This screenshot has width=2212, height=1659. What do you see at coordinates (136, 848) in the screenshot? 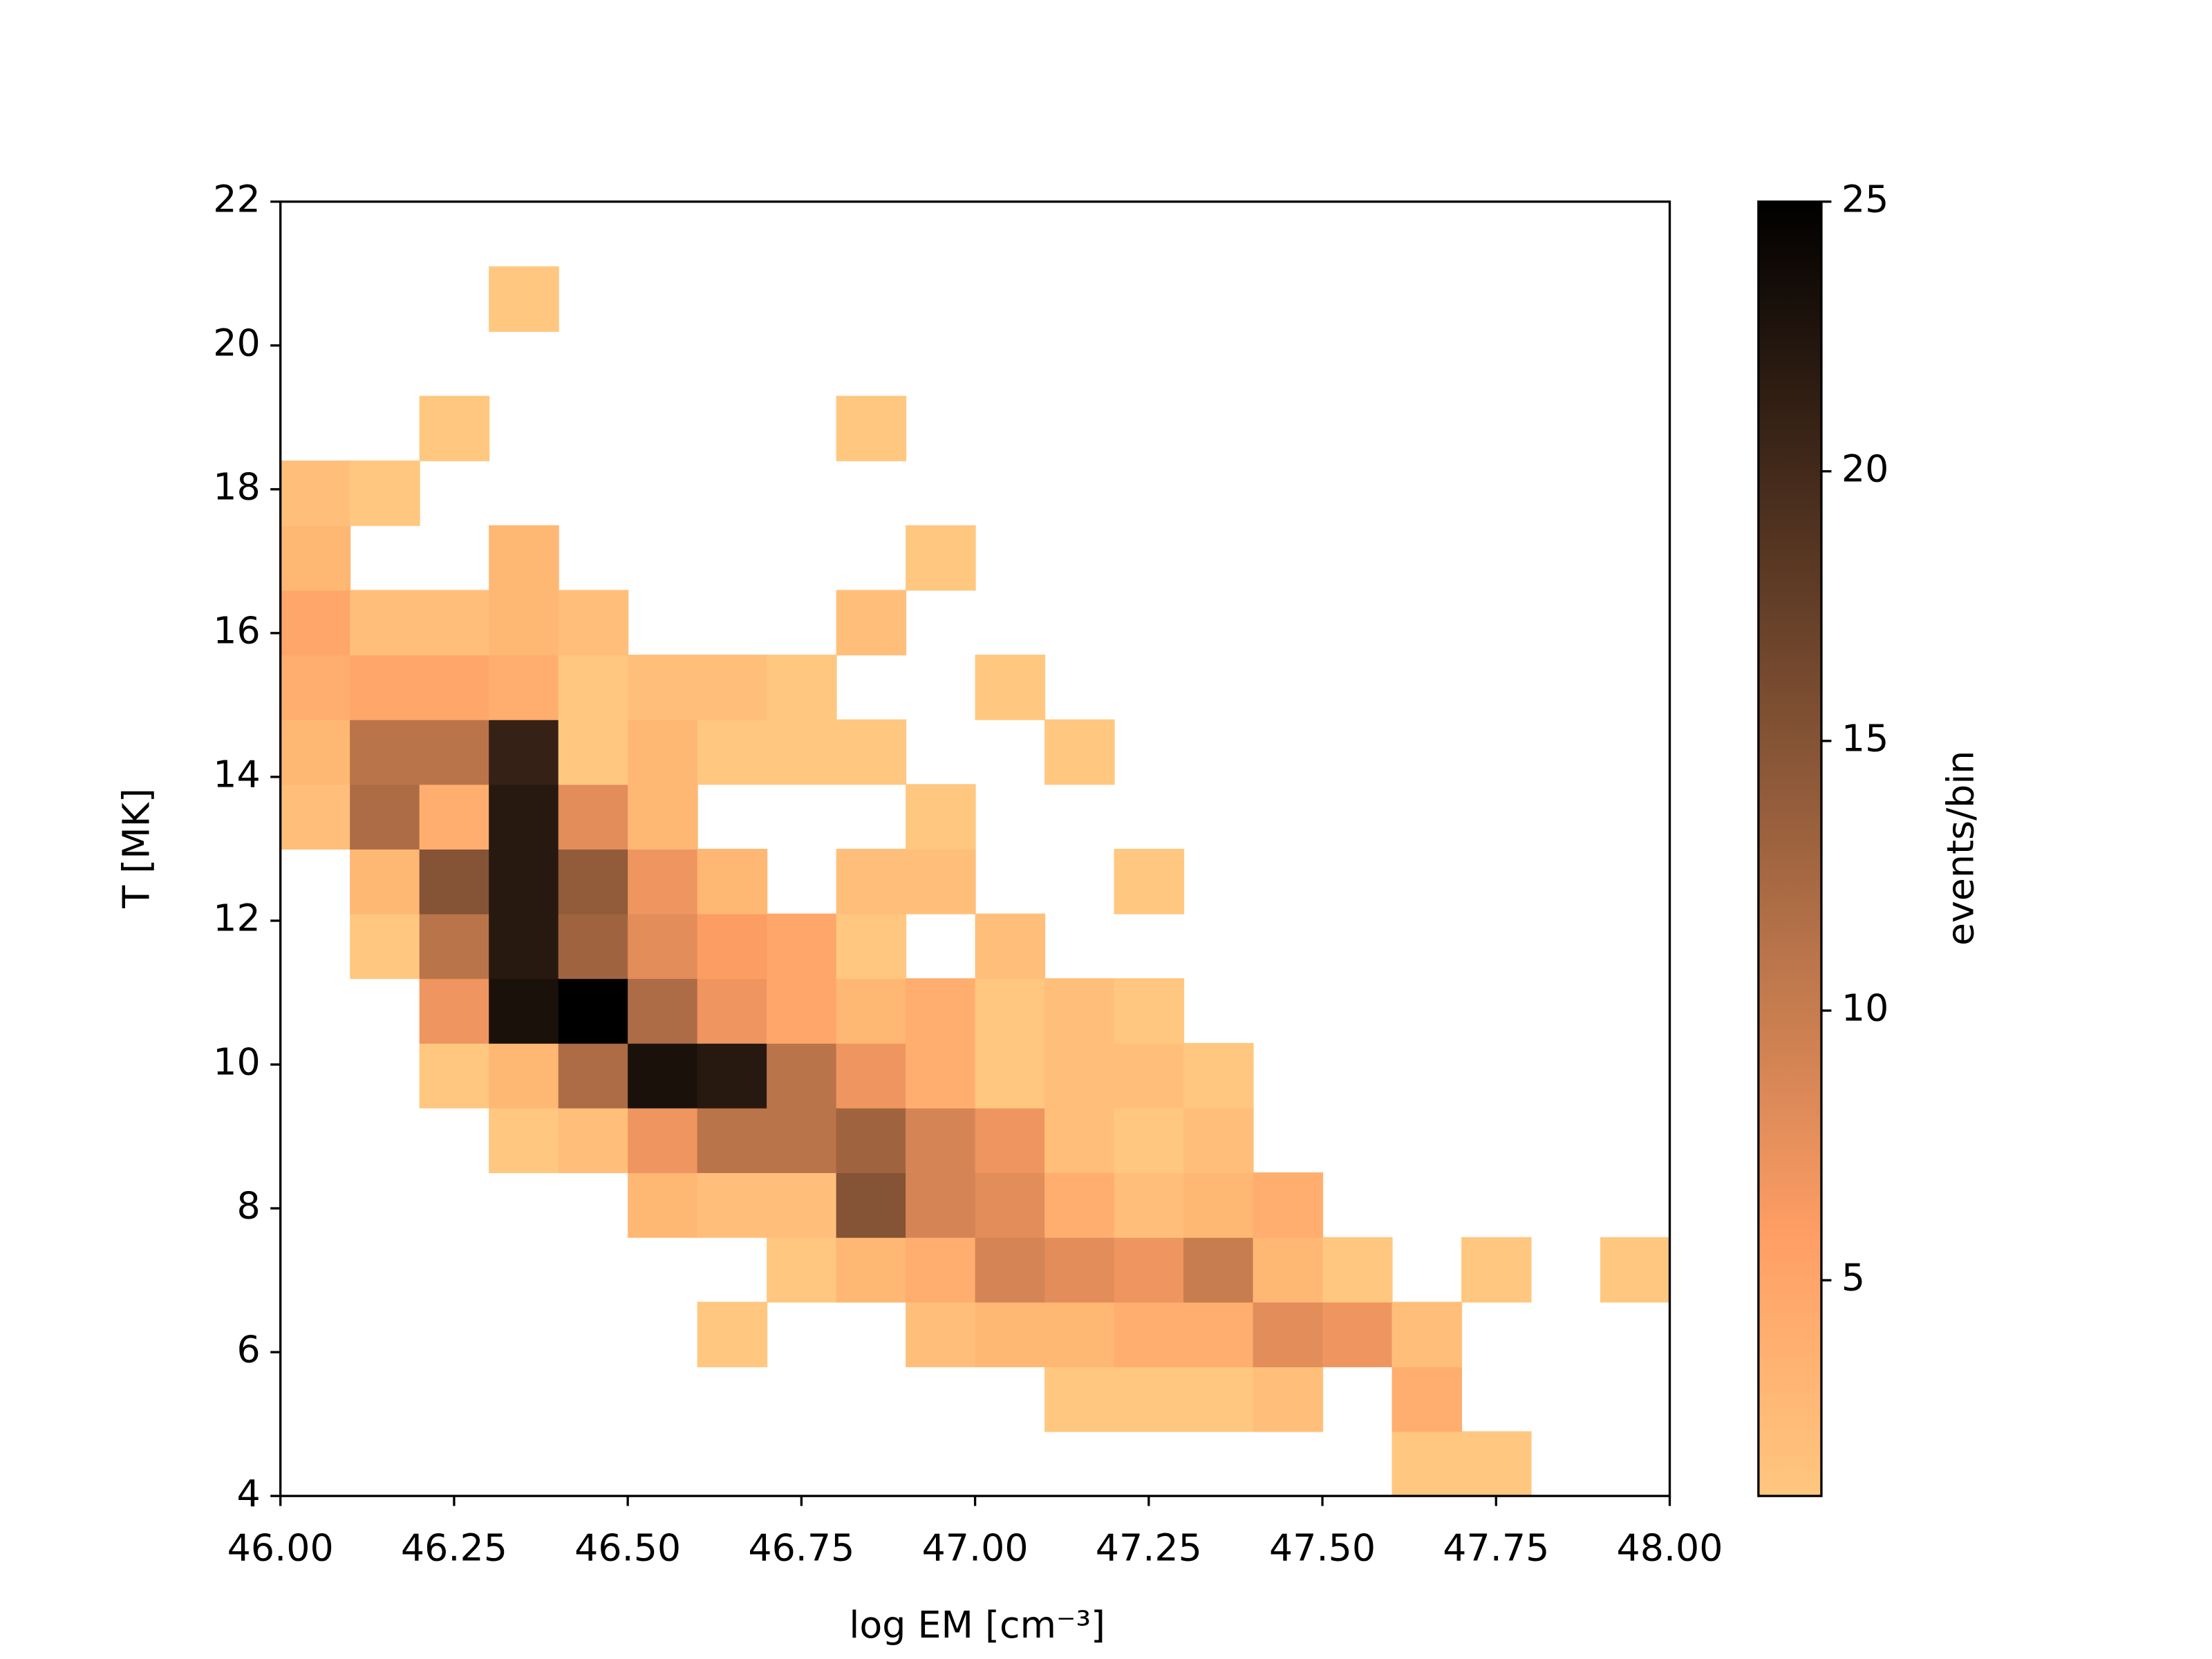
I see `y-axis-label: T [MK]` at bounding box center [136, 848].